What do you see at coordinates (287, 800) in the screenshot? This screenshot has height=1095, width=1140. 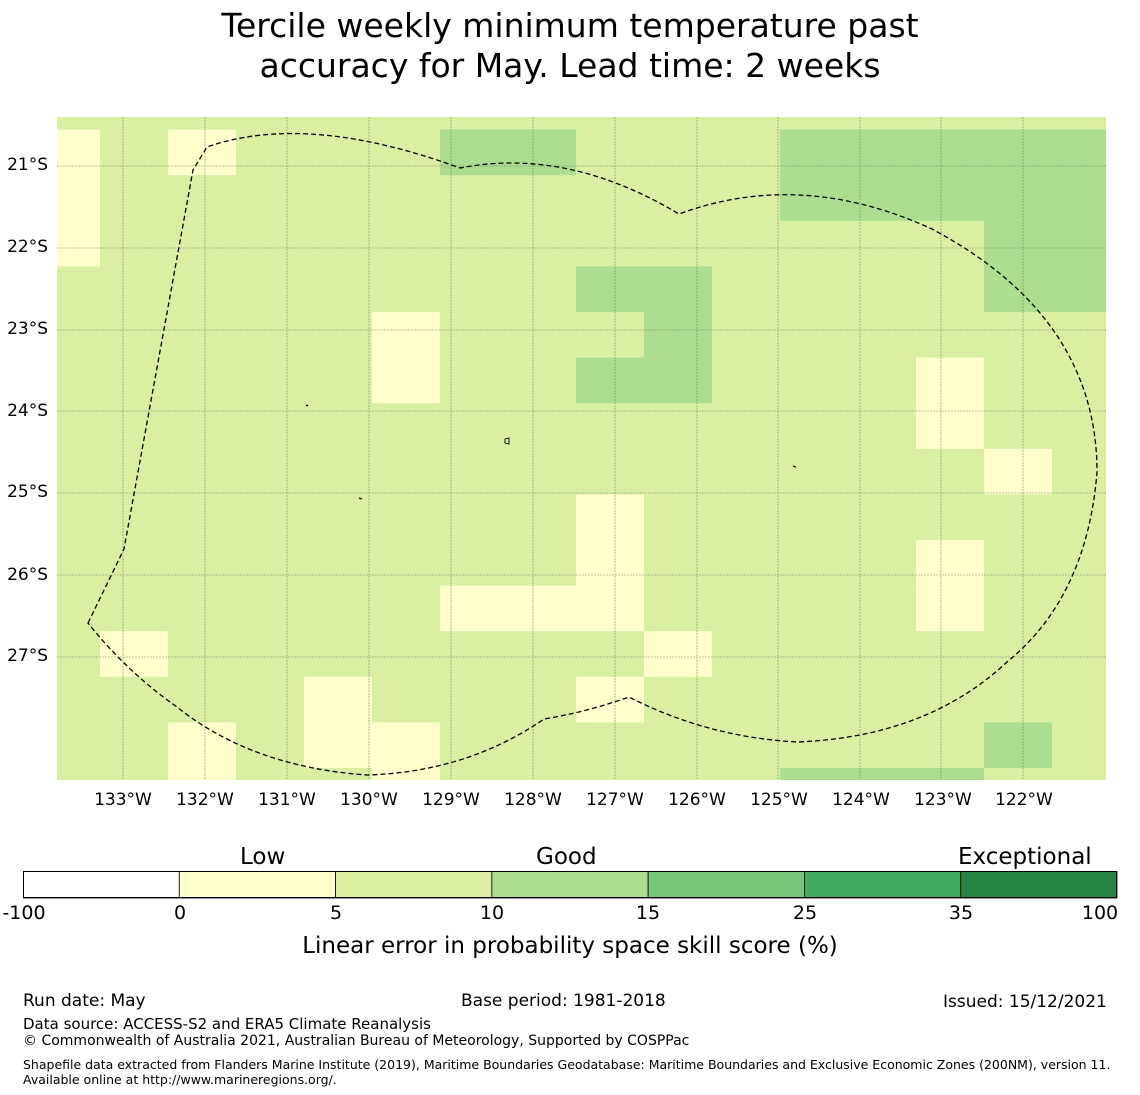 I see `lon-tick-131: 131°W` at bounding box center [287, 800].